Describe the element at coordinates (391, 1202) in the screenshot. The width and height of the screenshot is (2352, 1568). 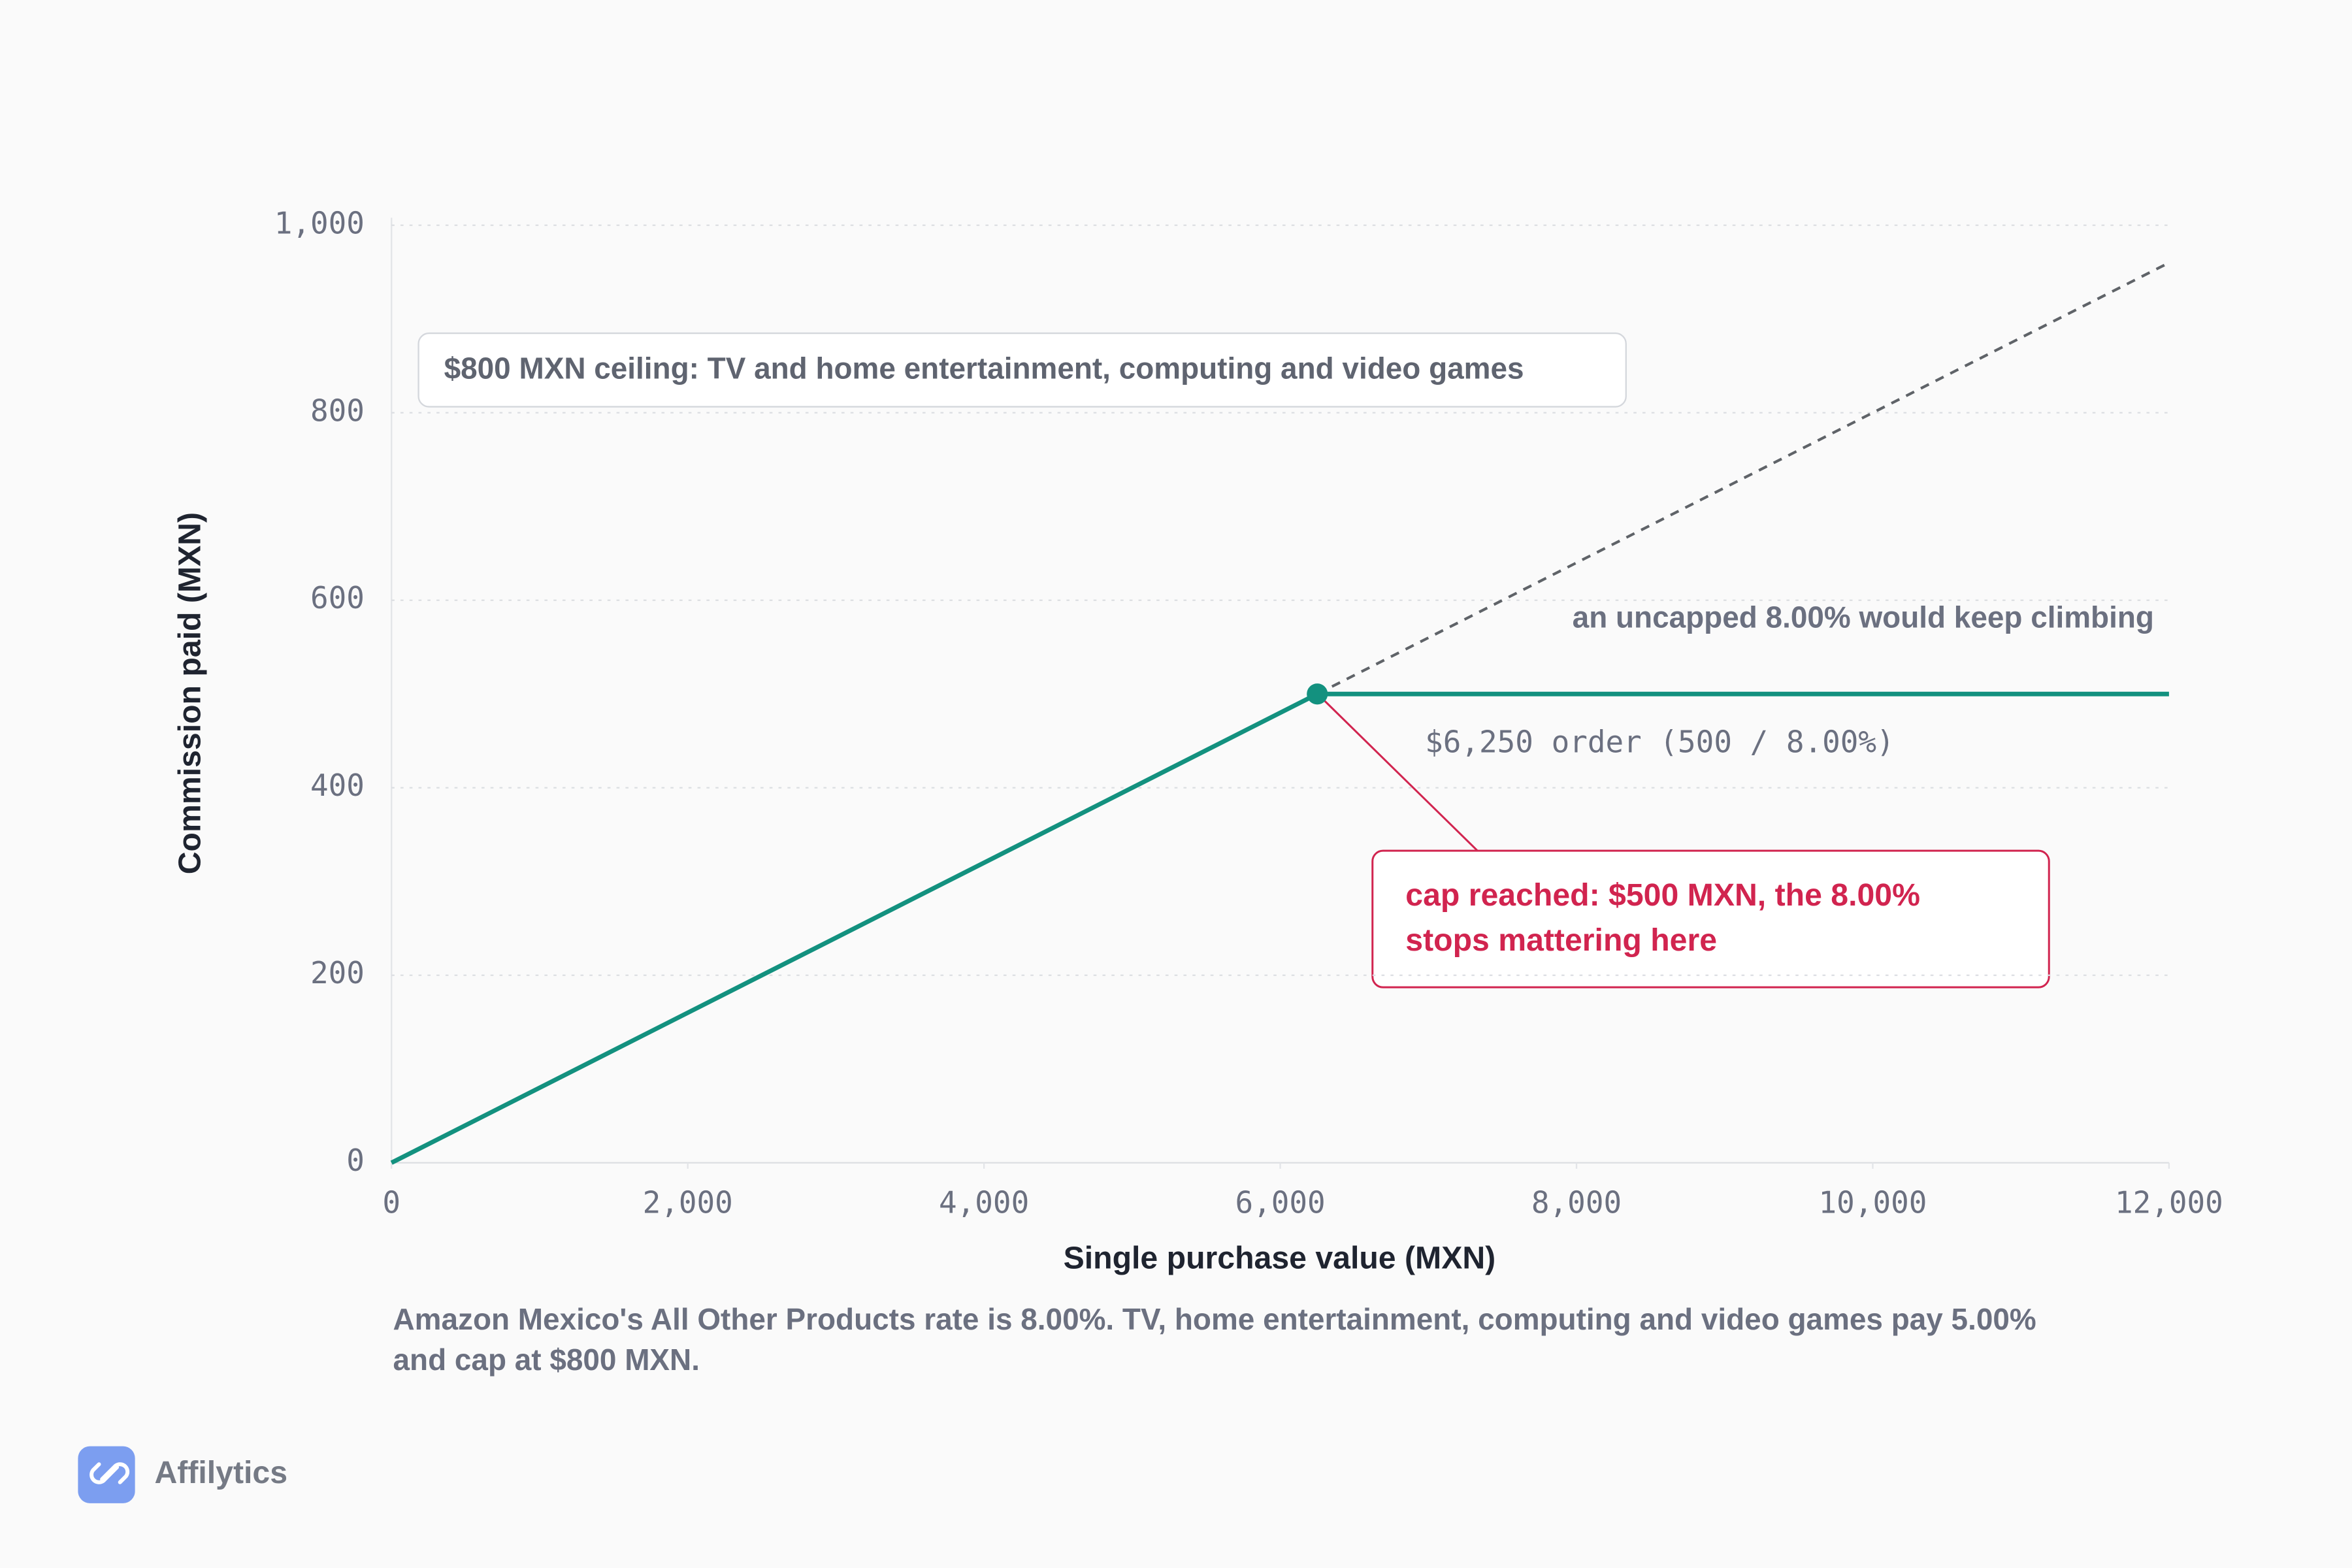
I see `x-tick-label: 0` at that location.